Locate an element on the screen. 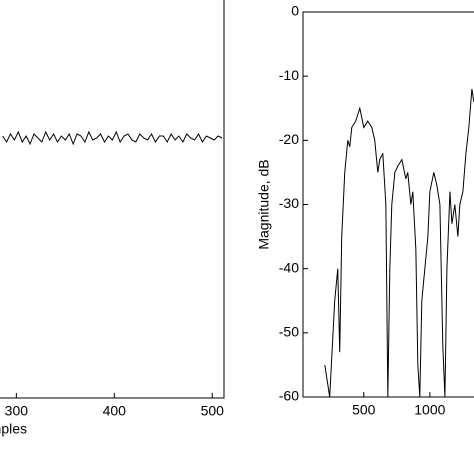 The image size is (474, 474). y-tick-label: -20 is located at coordinates (289, 139).